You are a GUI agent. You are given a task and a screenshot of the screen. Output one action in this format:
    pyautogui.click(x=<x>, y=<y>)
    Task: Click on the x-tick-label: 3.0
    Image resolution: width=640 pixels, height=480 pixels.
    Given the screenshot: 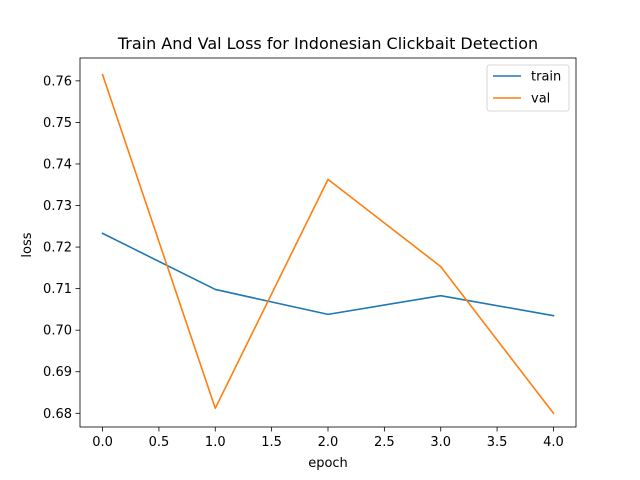 What is the action you would take?
    pyautogui.click(x=440, y=442)
    